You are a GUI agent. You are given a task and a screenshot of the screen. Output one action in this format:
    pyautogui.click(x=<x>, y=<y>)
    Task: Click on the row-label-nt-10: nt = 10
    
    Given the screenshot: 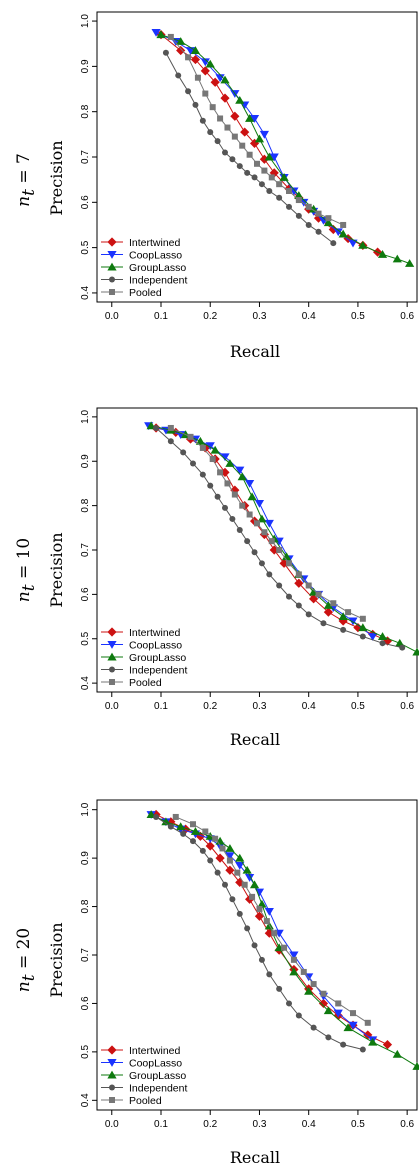 What is the action you would take?
    pyautogui.click(x=26, y=570)
    